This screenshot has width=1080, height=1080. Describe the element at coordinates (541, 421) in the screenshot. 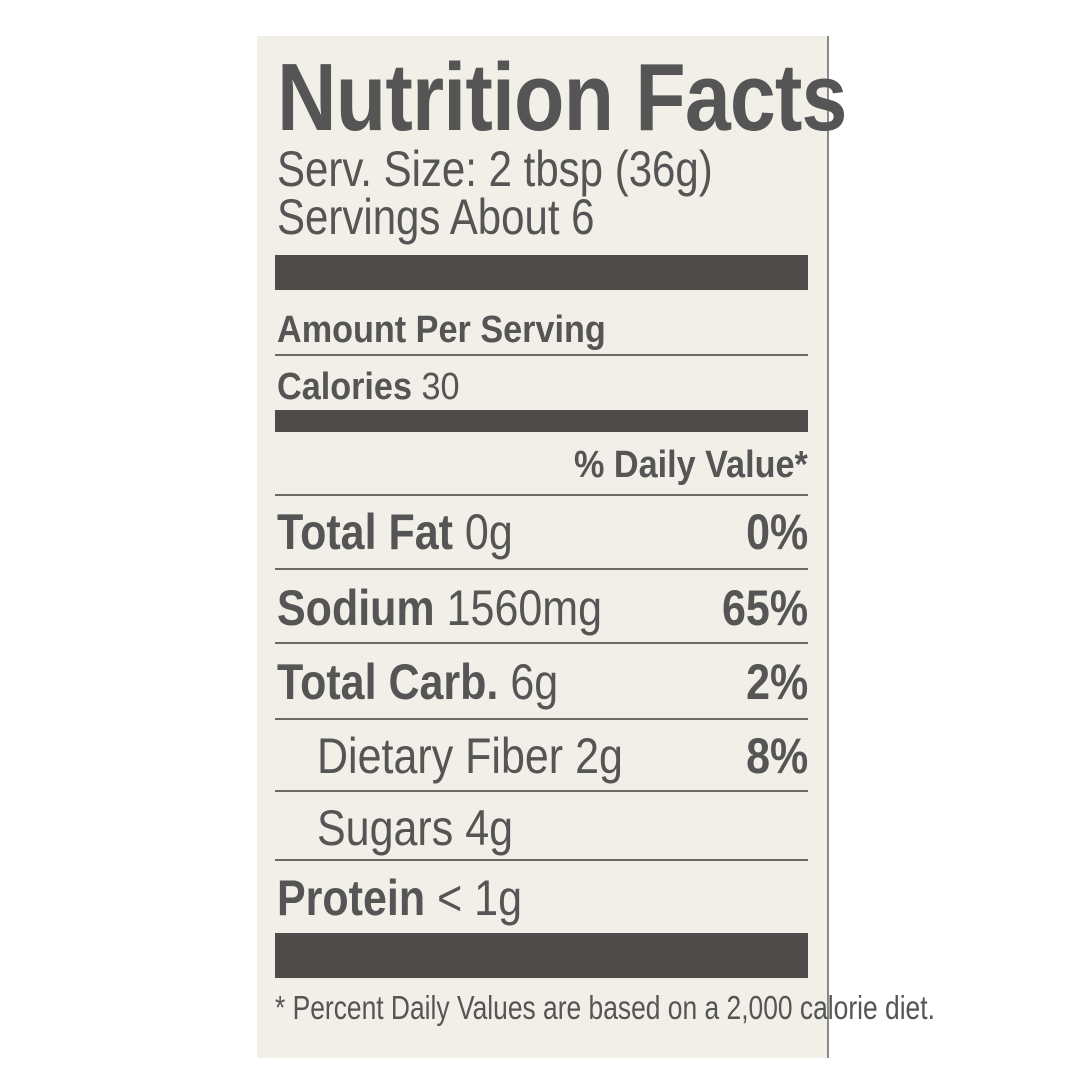

I see `medium-divider` at that location.